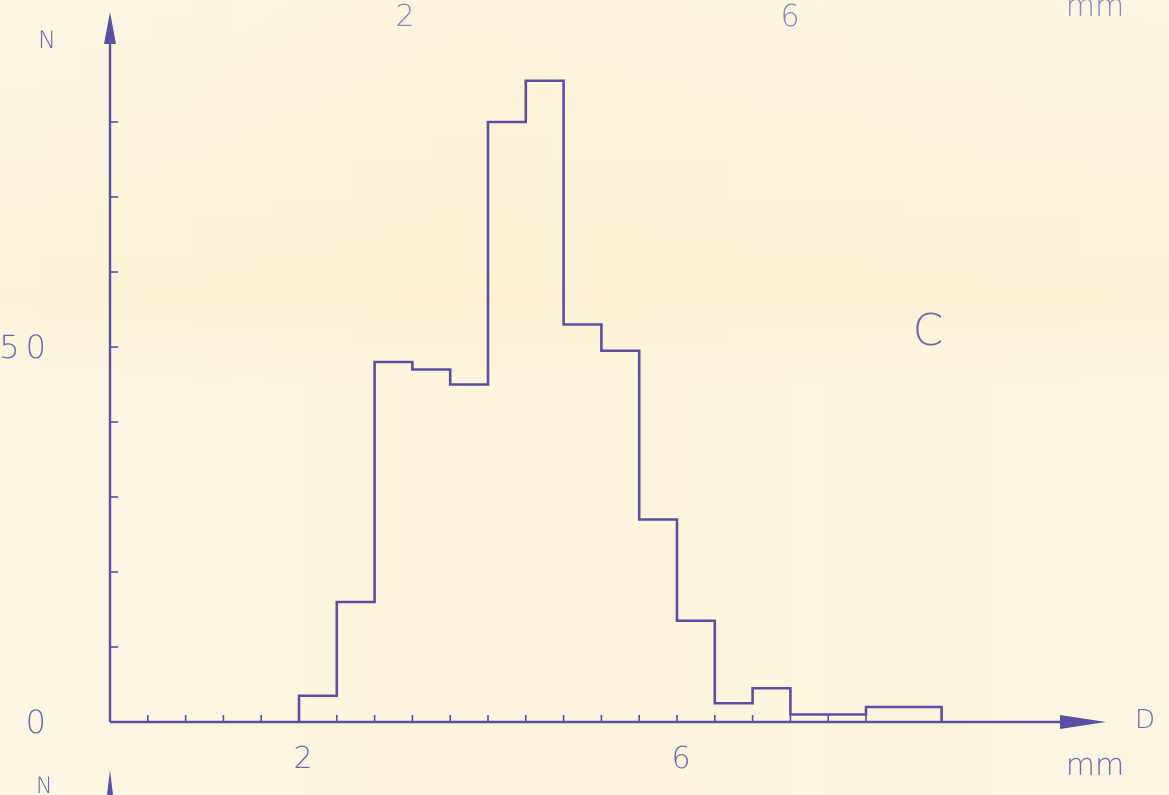  I want to click on bottom-axis-arrow, so click(110, 782).